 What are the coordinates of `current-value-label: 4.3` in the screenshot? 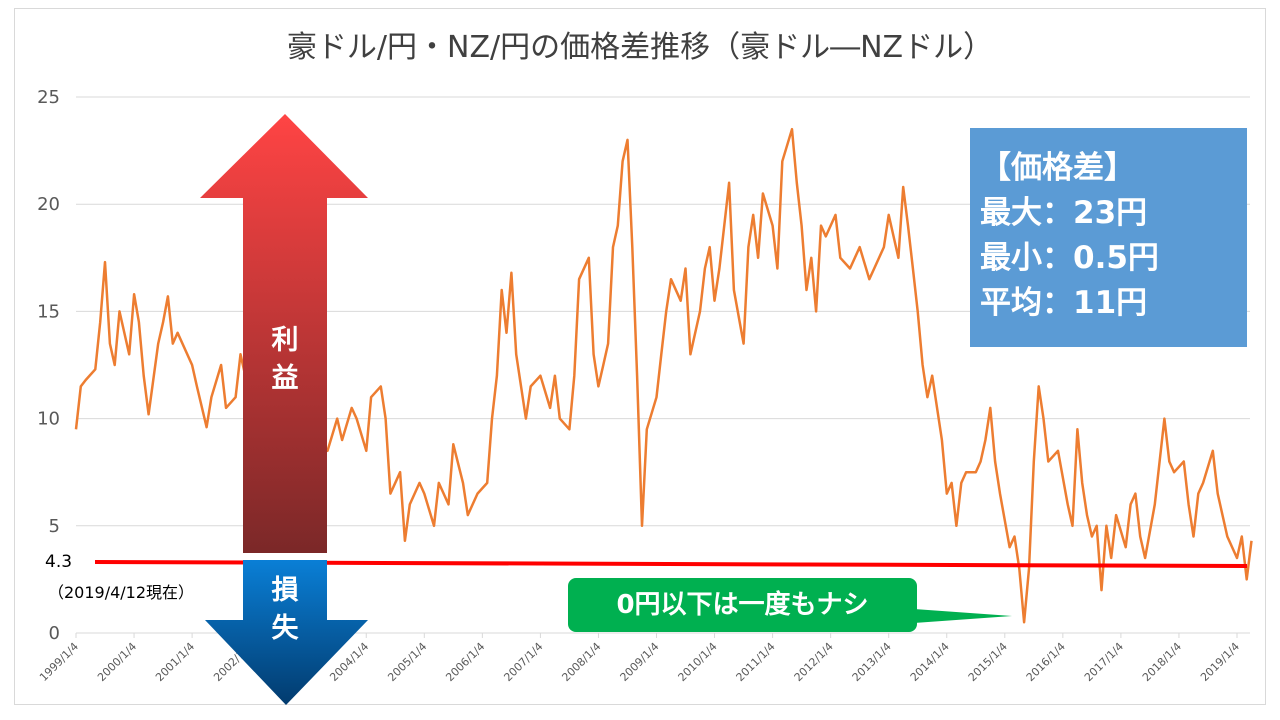 It's located at (59, 562).